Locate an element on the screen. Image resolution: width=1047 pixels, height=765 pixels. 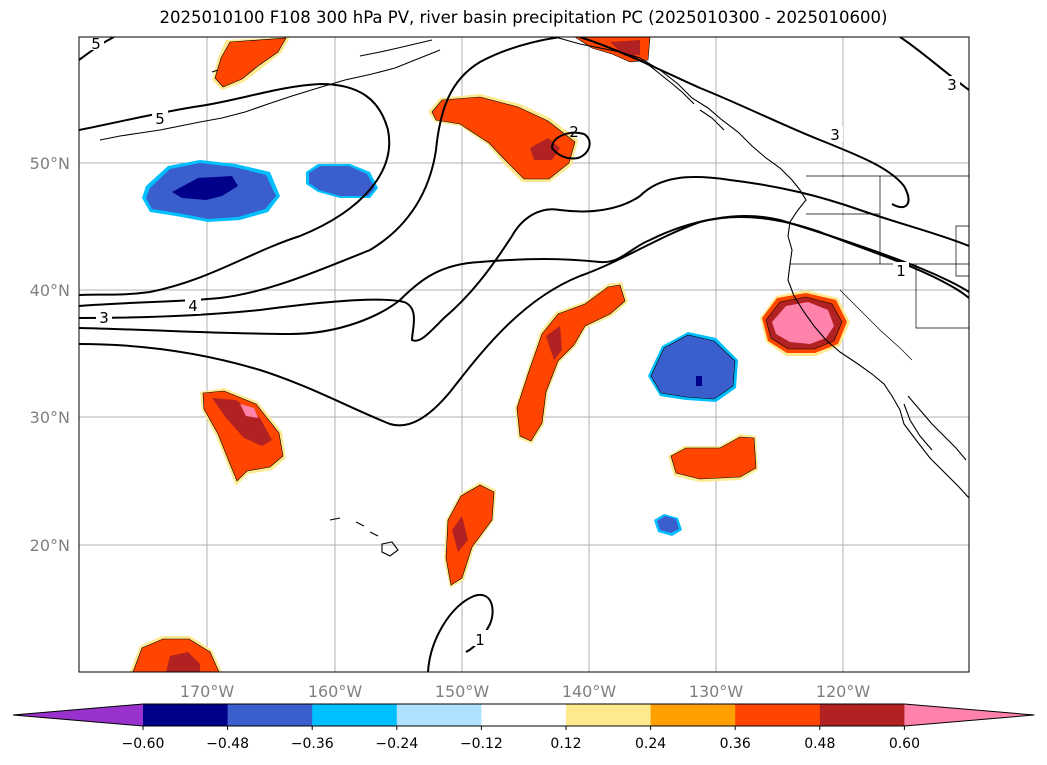
colorbar-tick-label: −0.12 is located at coordinates (481, 744).